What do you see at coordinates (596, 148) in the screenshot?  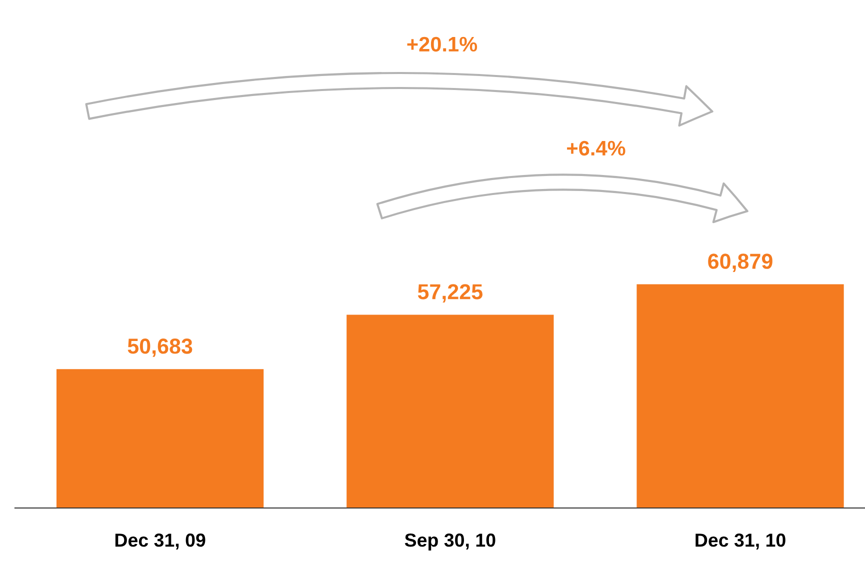 I see `text: +6.4%` at bounding box center [596, 148].